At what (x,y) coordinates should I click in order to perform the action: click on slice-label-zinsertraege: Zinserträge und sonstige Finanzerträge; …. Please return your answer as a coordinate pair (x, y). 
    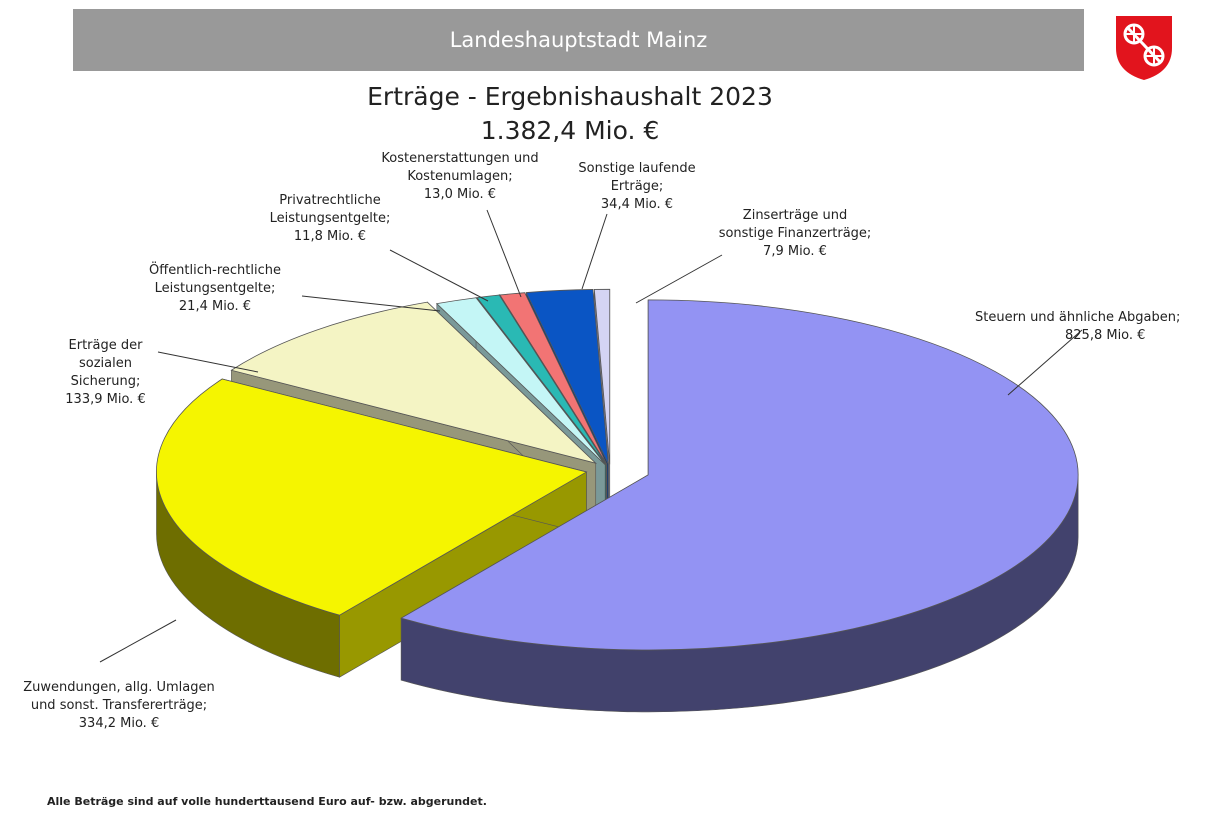
    Looking at the image, I should click on (795, 233).